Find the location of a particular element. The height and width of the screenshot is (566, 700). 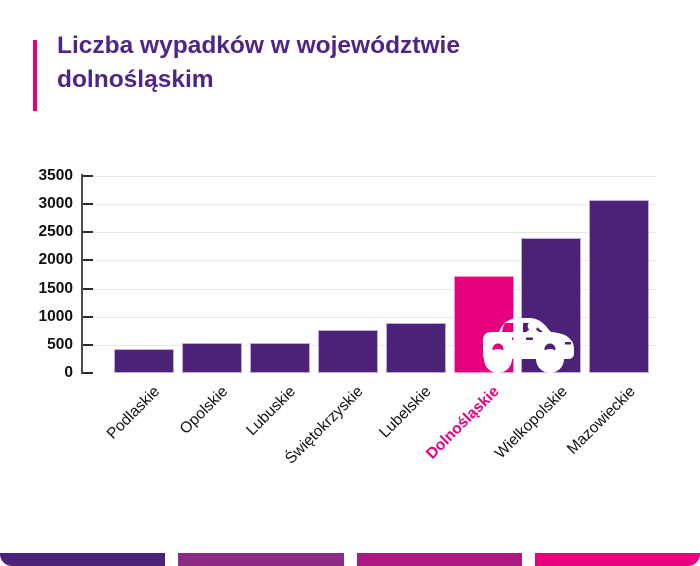

y-tick-label: 3000 is located at coordinates (55, 204).